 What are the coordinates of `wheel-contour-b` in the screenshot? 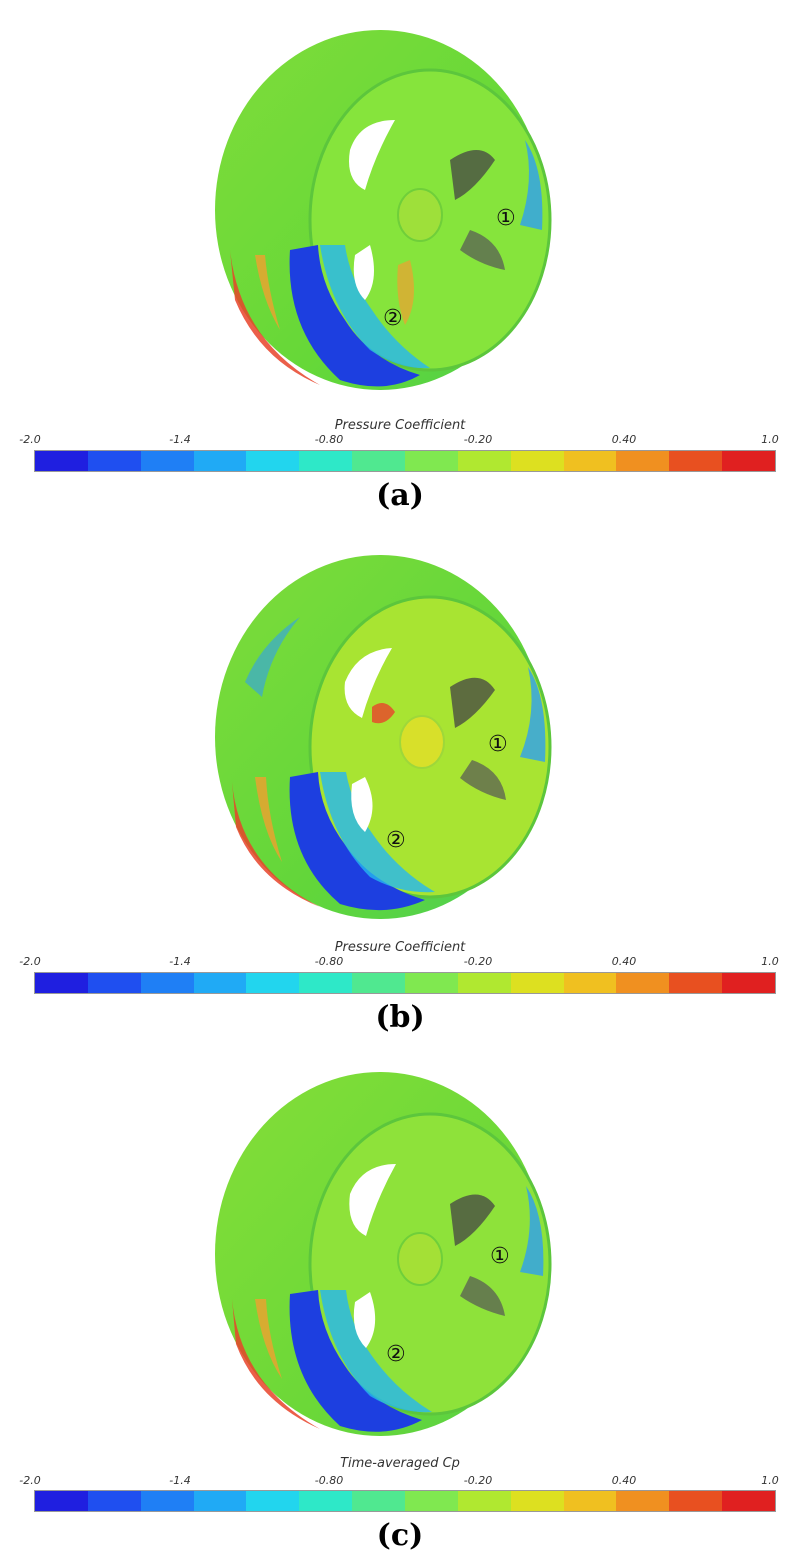 It's located at (383, 737).